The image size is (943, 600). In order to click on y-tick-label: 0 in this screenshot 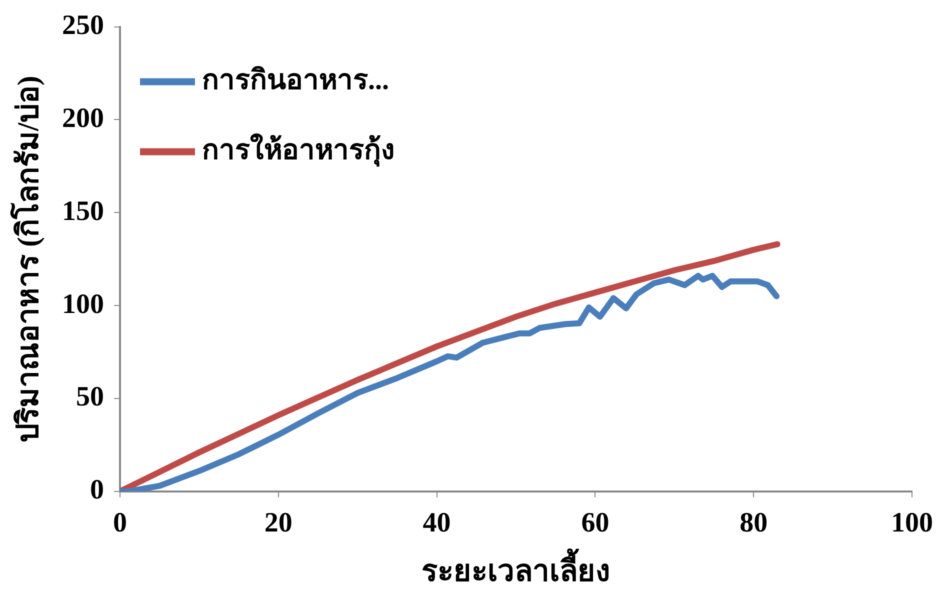, I will do `click(97, 490)`.